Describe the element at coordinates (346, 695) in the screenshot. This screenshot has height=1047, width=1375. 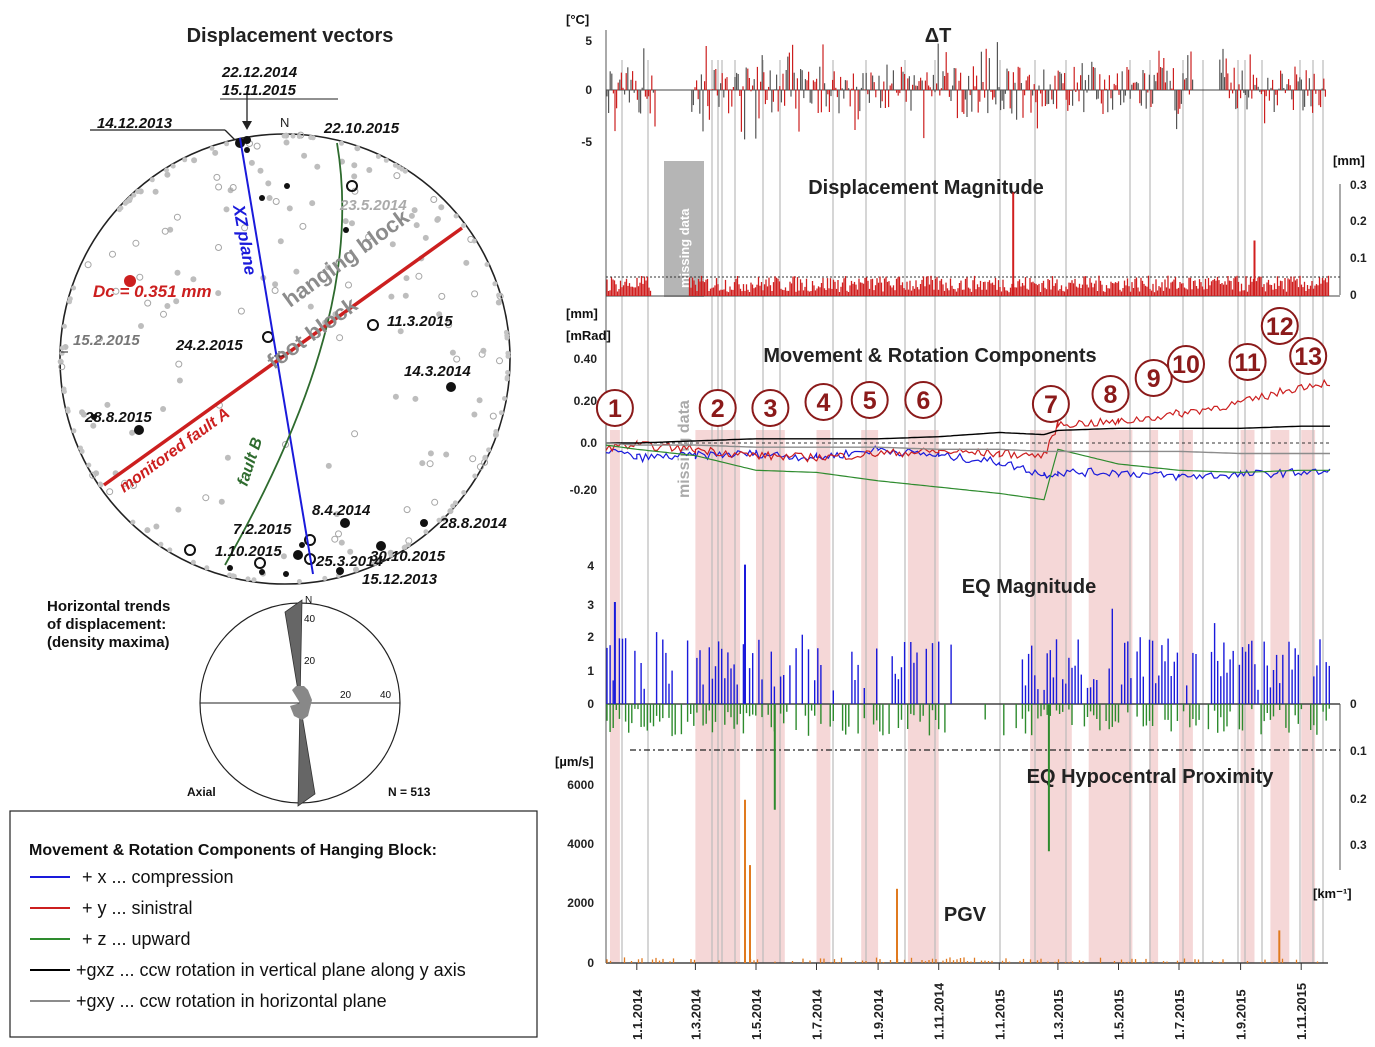
I see `rose-tick-20-h: 20` at that location.